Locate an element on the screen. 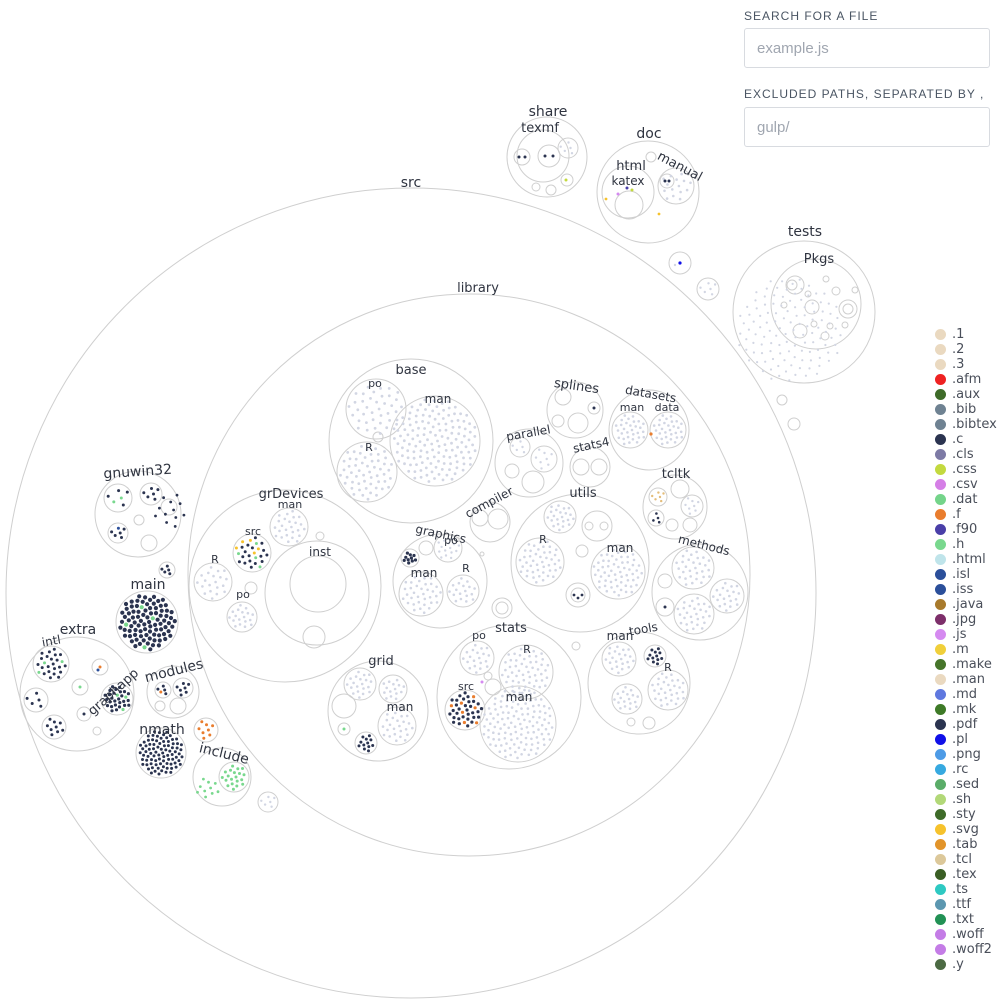 This screenshot has width=1000, height=1000. folder-circle-graphics is located at coordinates (440, 581).